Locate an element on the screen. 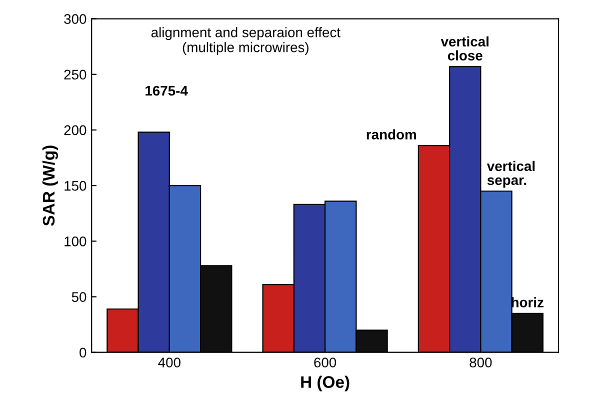 This screenshot has width=591, height=417. annotation: alignment and separaion effect (multiple microwires) is located at coordinates (245, 41).